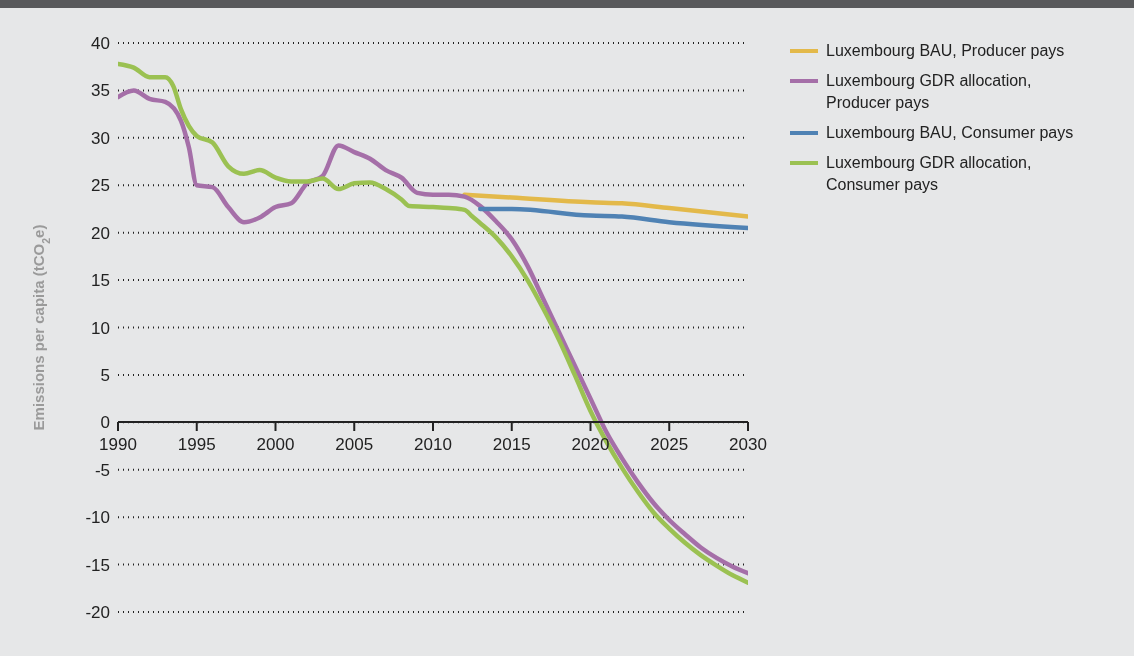  Describe the element at coordinates (590, 444) in the screenshot. I see `x-tick-label: 2020` at that location.